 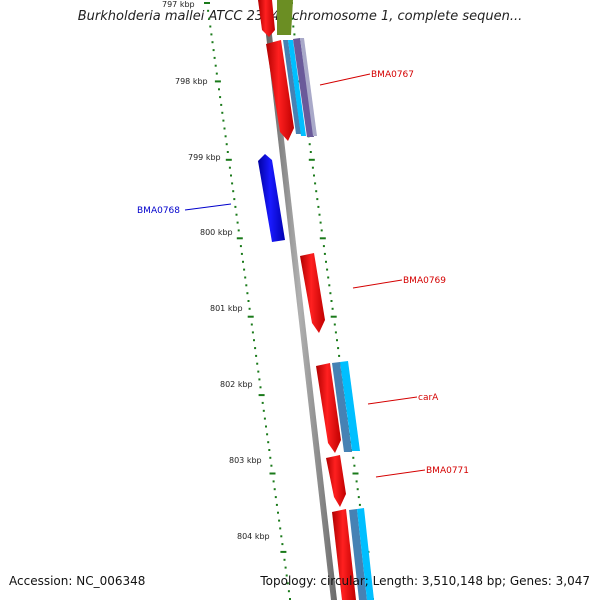 I want to click on leader-line-bma0769, so click(x=377, y=284).